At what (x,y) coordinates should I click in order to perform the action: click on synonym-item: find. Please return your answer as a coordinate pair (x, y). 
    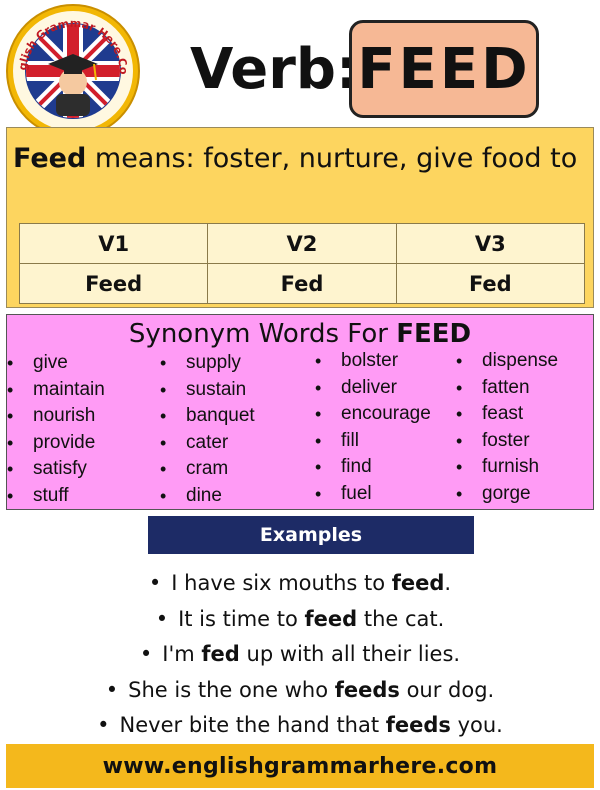
    Looking at the image, I should click on (373, 467).